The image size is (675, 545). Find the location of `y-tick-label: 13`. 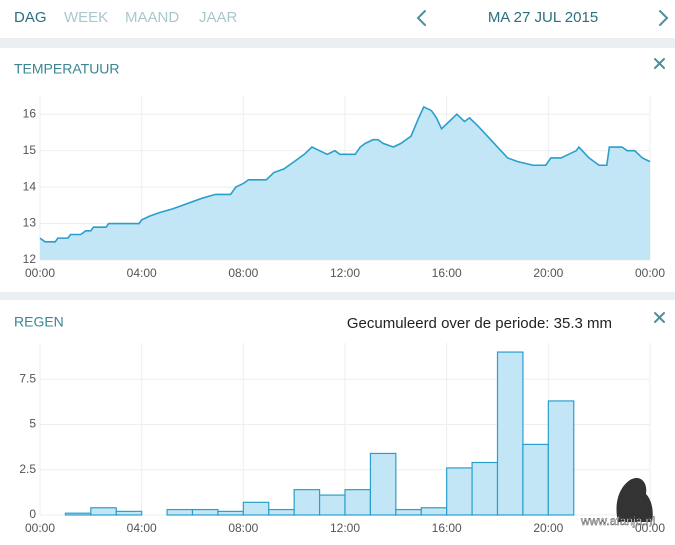

y-tick-label: 13 is located at coordinates (30, 223).